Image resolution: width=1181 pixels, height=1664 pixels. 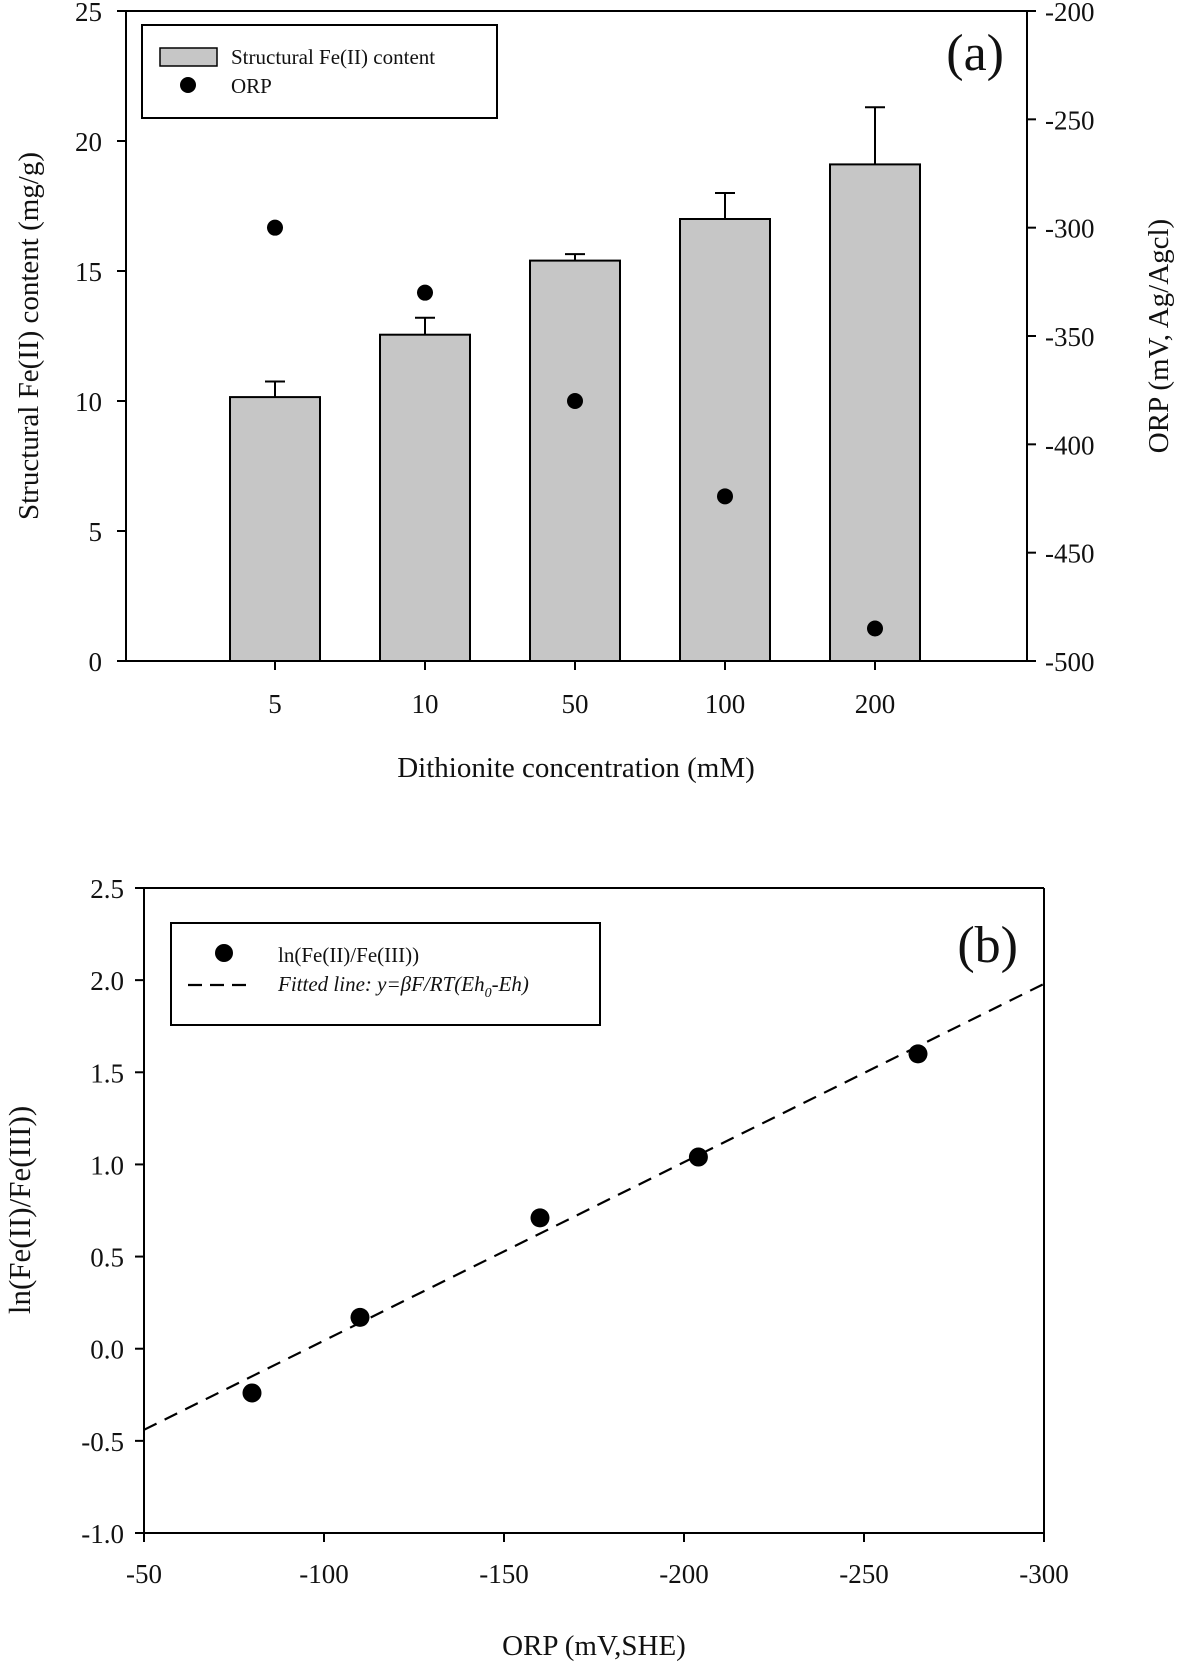 I want to click on legend-a: Structural Fe(II) content ORP, so click(x=319, y=71).